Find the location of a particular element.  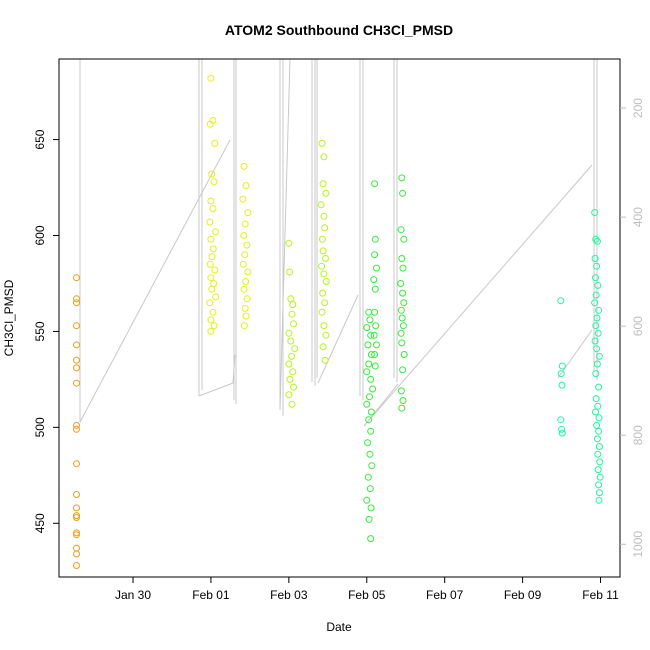

y-tick-label: 600 is located at coordinates (40, 235).